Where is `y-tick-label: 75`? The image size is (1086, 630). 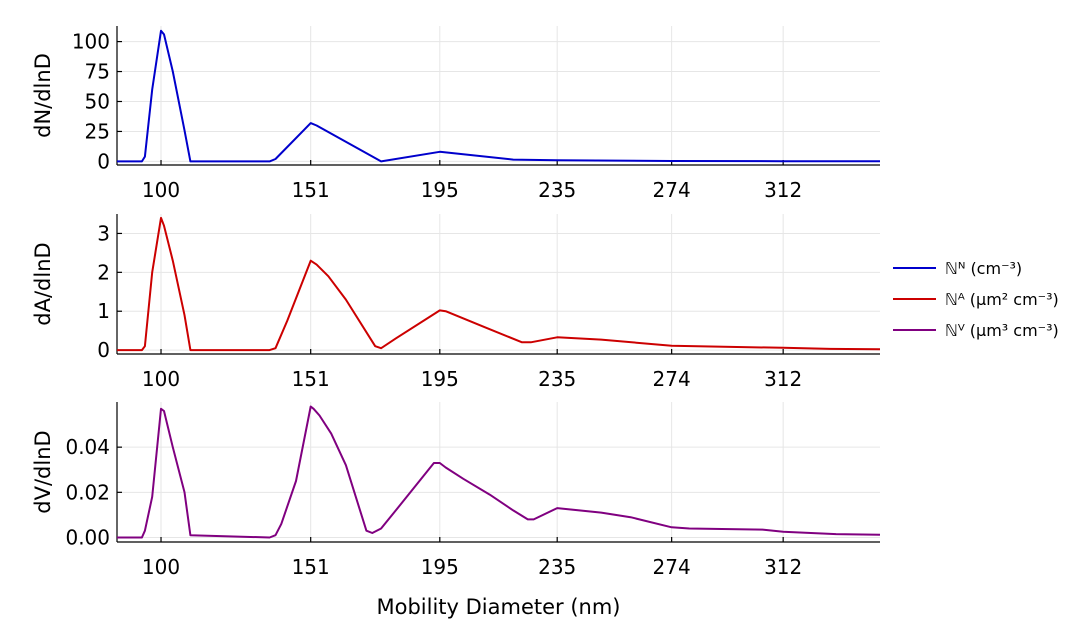
y-tick-label: 75 is located at coordinates (97, 72).